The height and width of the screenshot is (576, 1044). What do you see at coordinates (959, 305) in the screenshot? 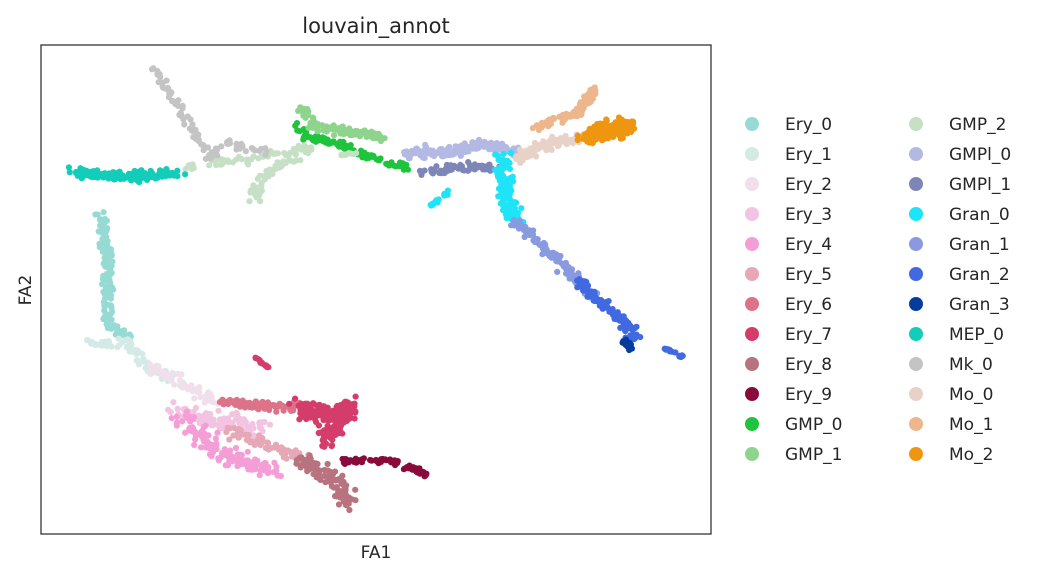
I see `legend-item-gran-3: Gran_3` at bounding box center [959, 305].